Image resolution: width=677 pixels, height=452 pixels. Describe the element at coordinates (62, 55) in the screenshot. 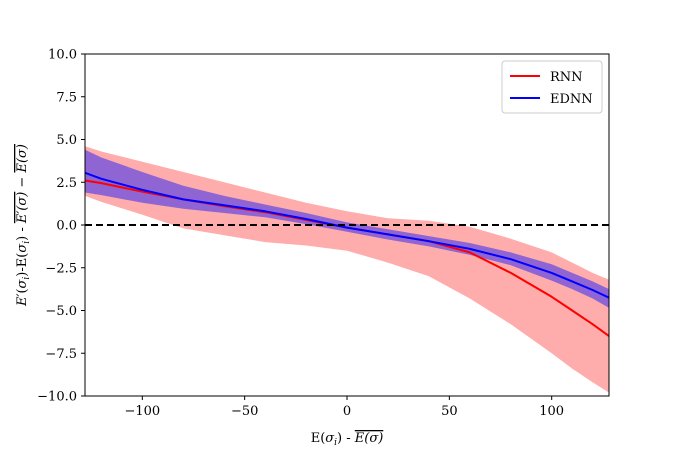

I see `y-tick-label: 10.0` at that location.